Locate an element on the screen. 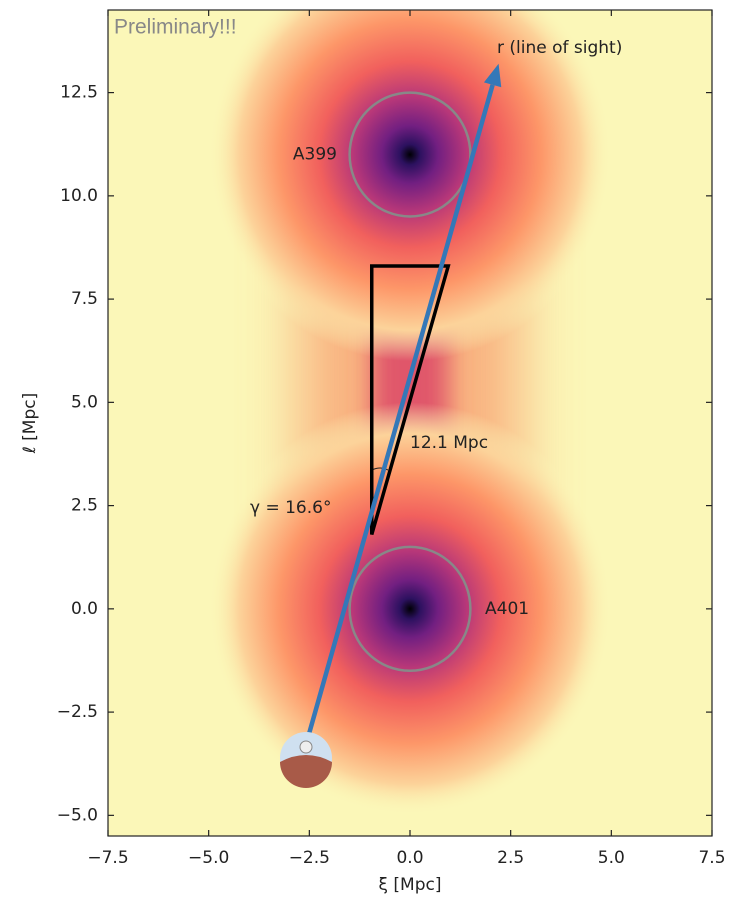 This screenshot has height=897, width=732. y-axis-label: ℓ [Mpc] is located at coordinates (30, 424).